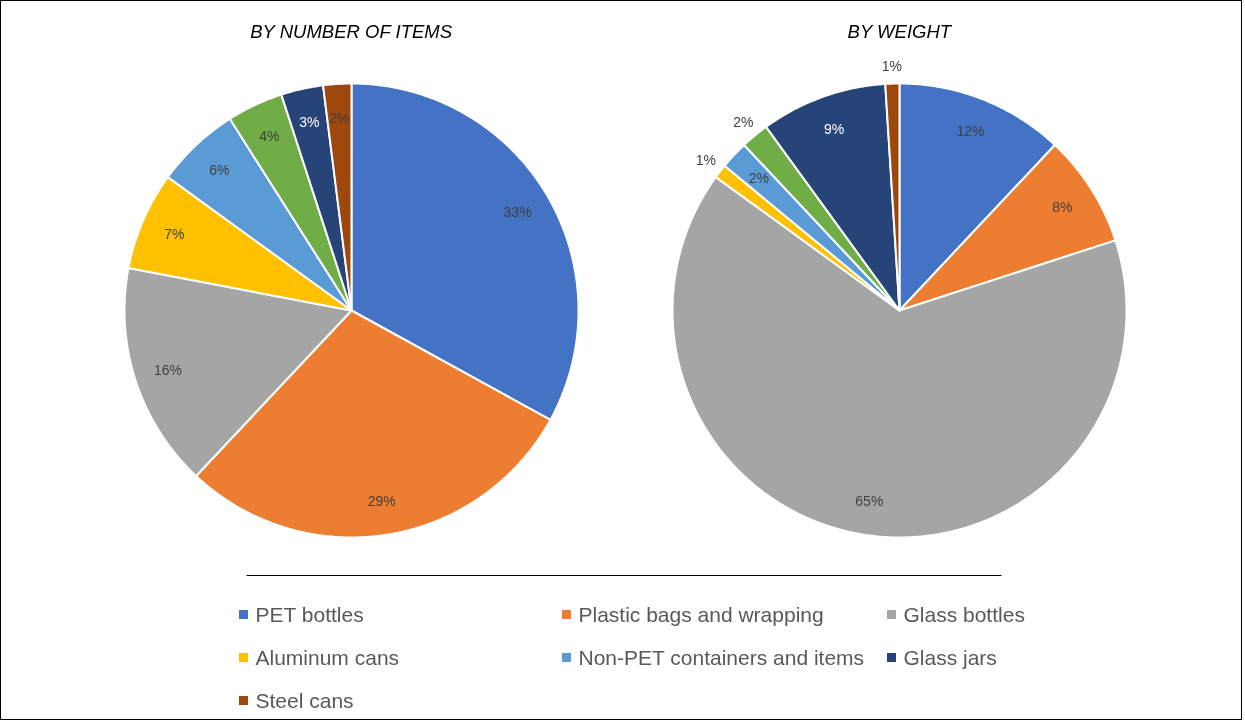 Image resolution: width=1245 pixels, height=725 pixels. What do you see at coordinates (168, 370) in the screenshot?
I see `data-label: 16%` at bounding box center [168, 370].